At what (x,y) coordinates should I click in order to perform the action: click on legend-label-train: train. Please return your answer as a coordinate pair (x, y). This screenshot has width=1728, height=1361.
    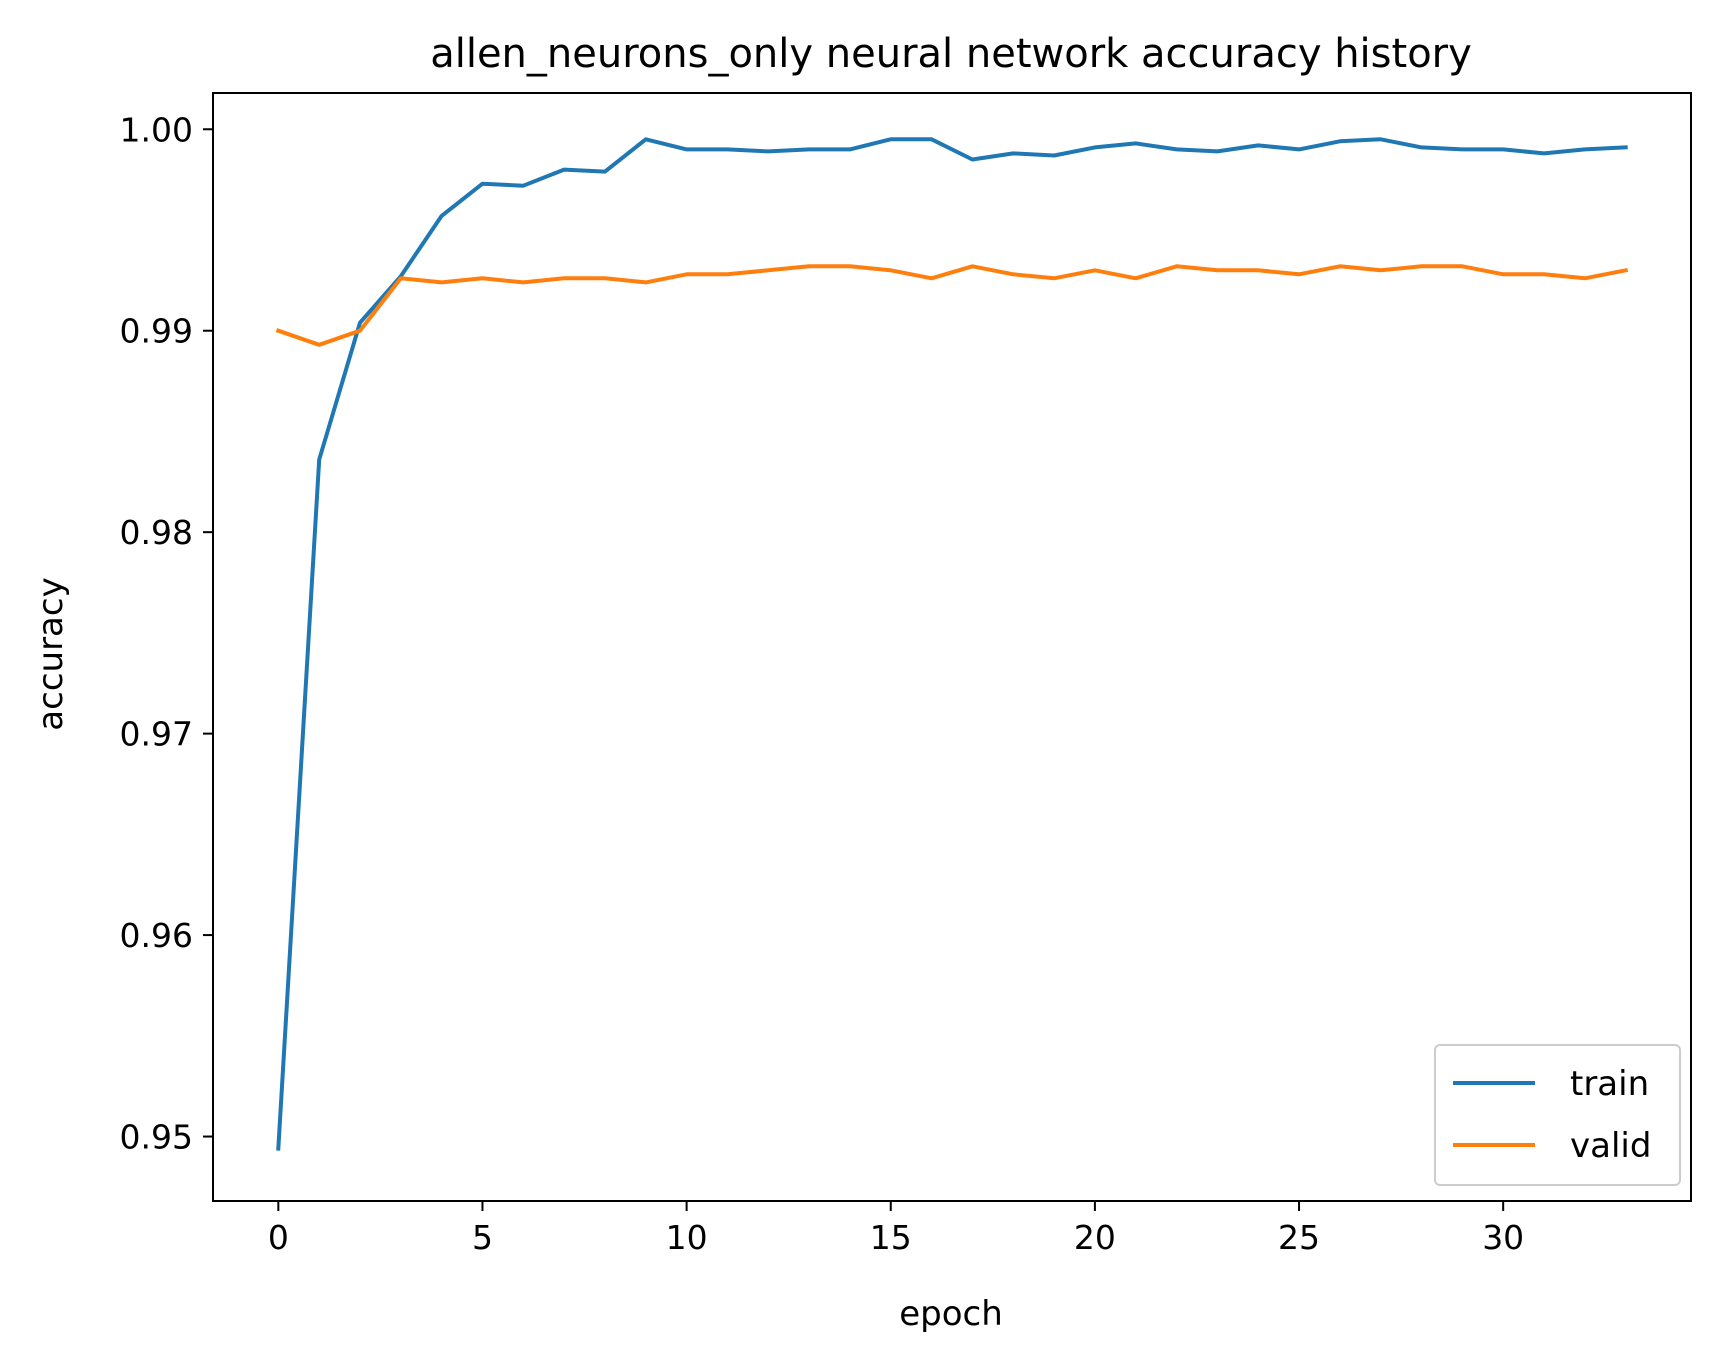
    Looking at the image, I should click on (1609, 1084).